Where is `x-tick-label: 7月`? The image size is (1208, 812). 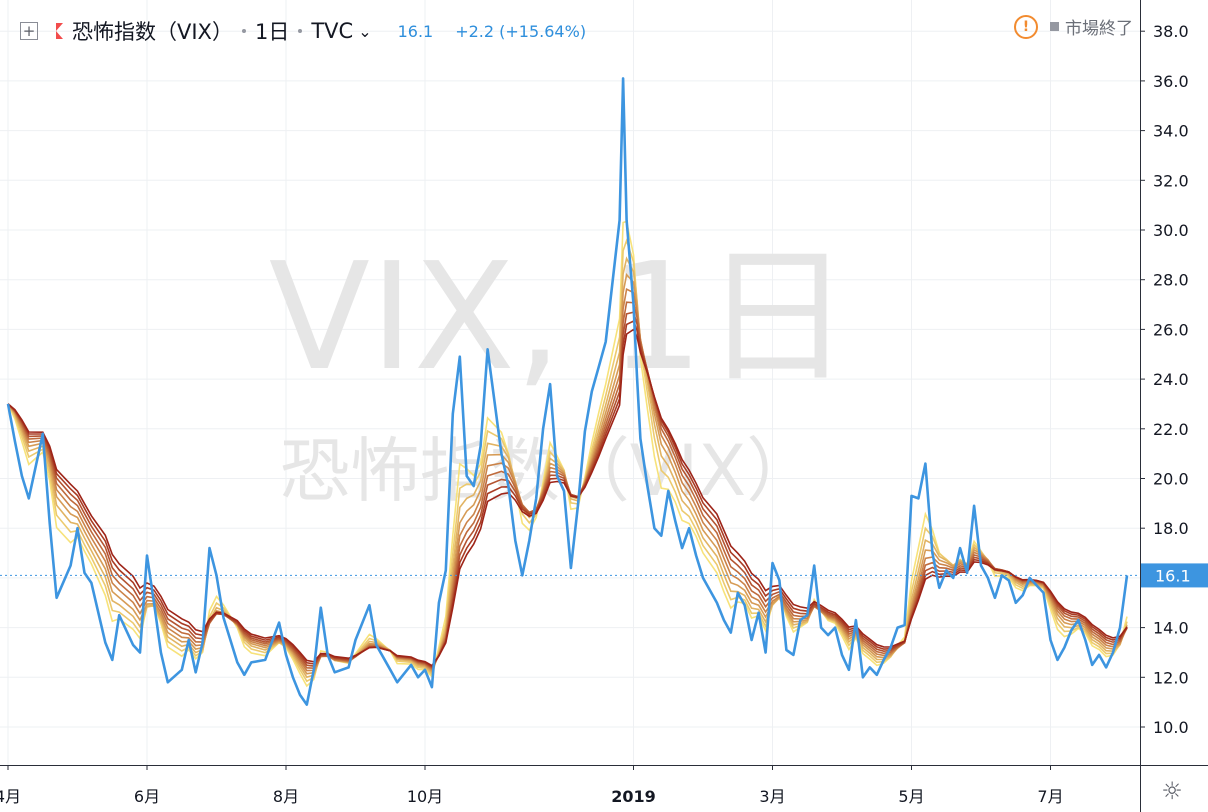
x-tick-label: 7月 is located at coordinates (1050, 796).